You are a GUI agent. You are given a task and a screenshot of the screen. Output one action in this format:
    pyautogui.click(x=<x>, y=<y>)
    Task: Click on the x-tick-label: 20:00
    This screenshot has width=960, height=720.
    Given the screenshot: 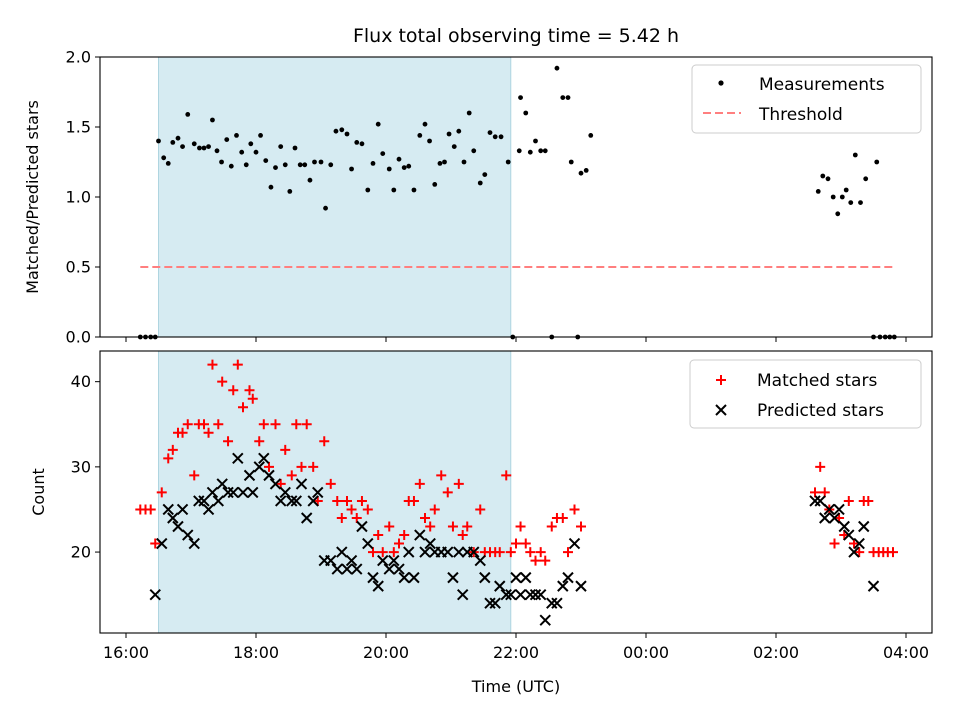 What is the action you would take?
    pyautogui.click(x=386, y=652)
    